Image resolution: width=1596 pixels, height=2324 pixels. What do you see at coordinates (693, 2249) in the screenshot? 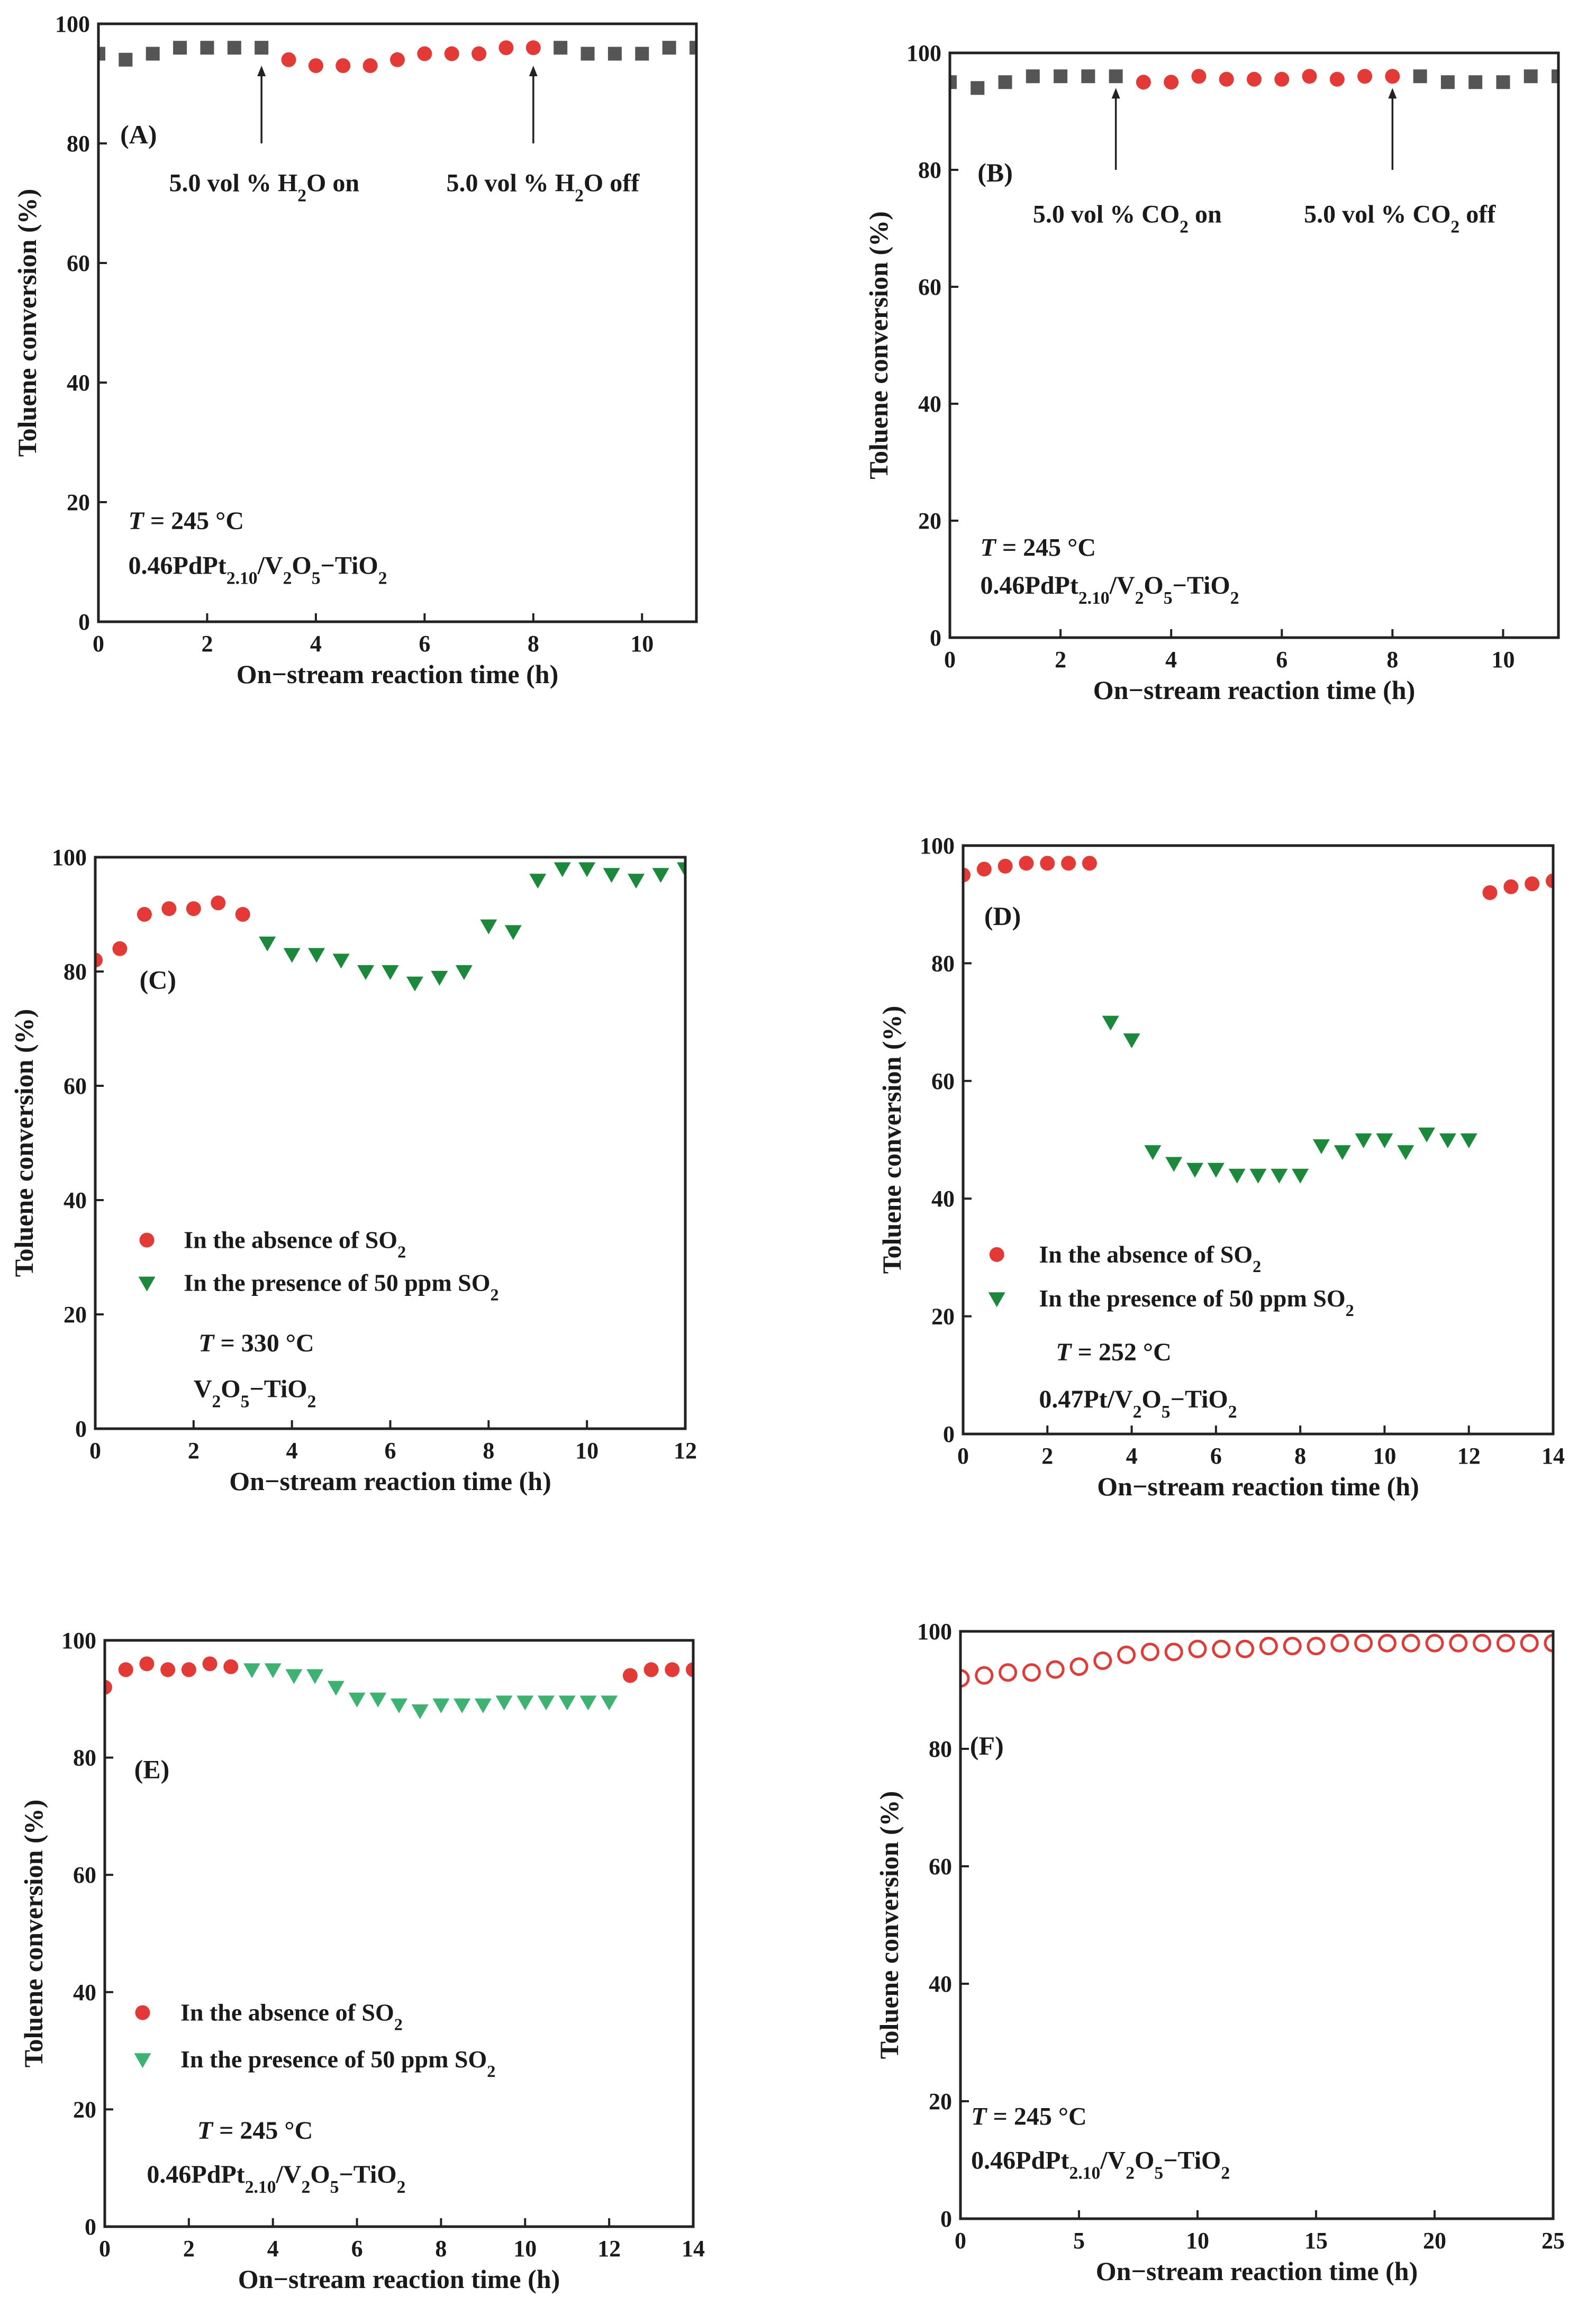
I see `x-tick-label: 14` at bounding box center [693, 2249].